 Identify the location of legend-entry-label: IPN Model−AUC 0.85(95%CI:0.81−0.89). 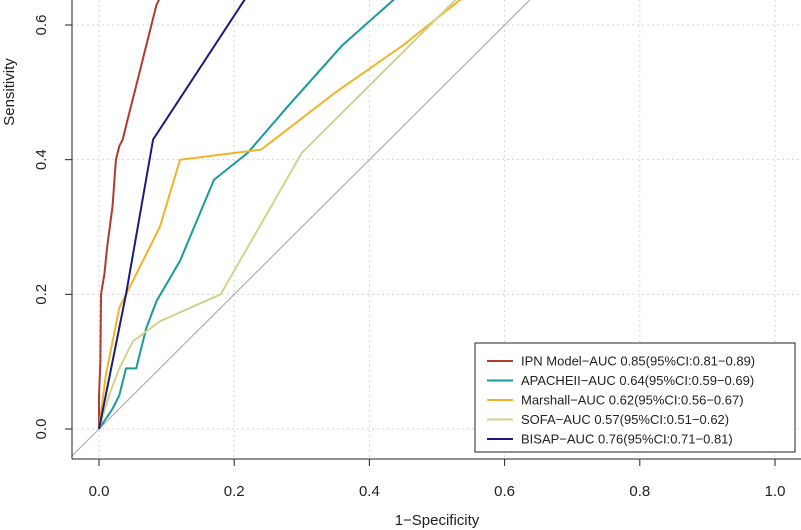
(638, 361).